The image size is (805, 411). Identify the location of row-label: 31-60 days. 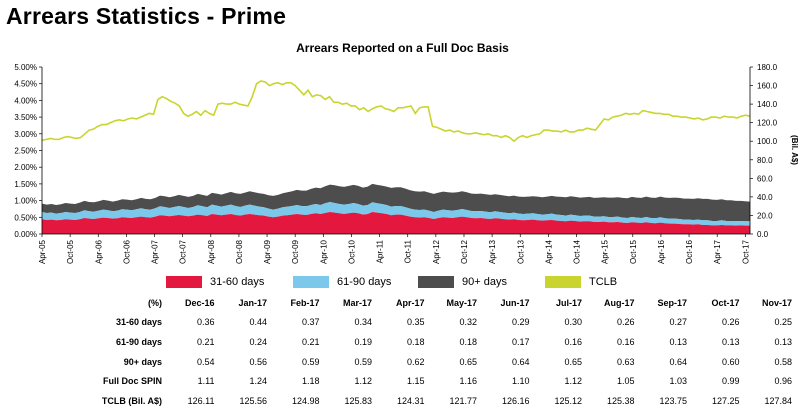
(138, 322).